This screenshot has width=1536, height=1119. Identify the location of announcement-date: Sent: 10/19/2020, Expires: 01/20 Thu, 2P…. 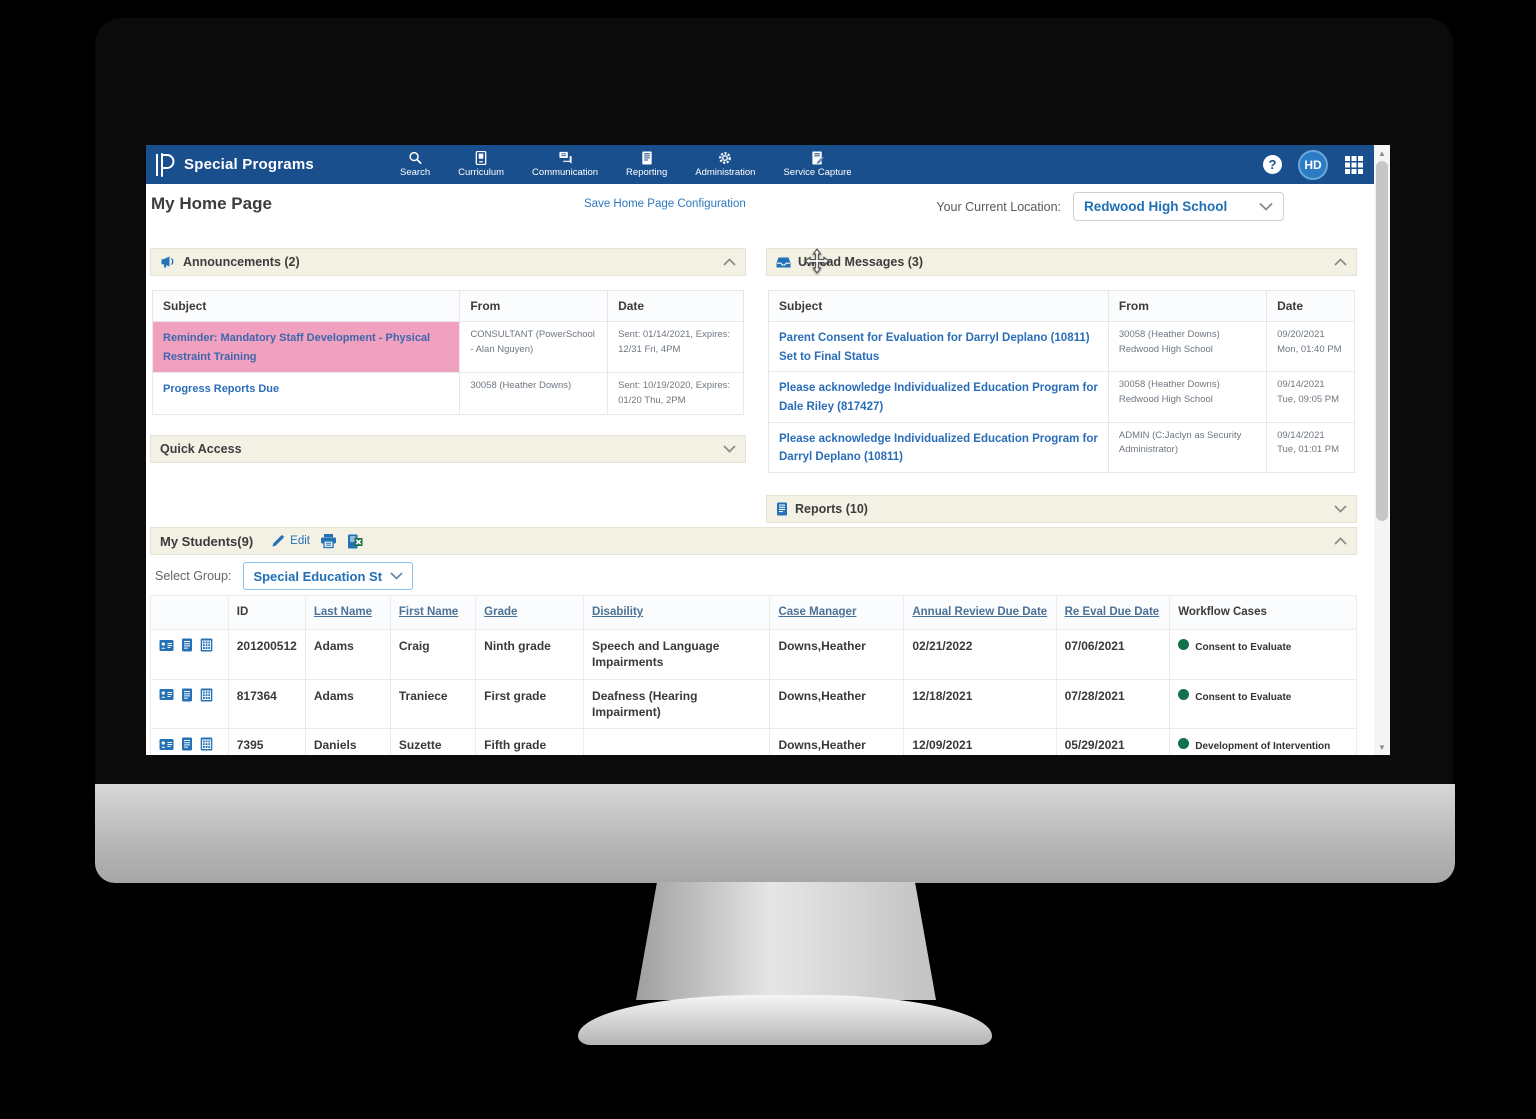
(675, 393).